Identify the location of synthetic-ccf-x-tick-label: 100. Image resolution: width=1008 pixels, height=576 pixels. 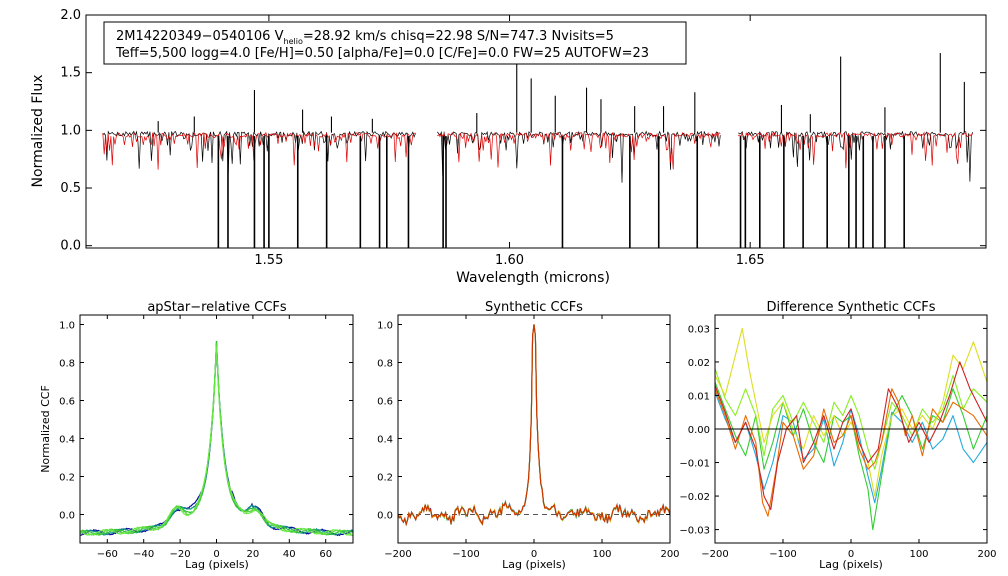
(601, 554).